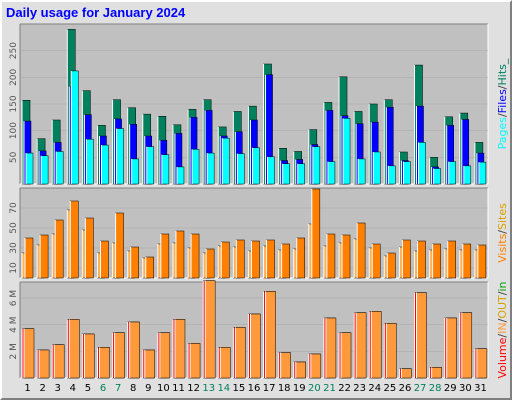  What do you see at coordinates (14, 248) in the screenshot?
I see `y-tick-label: 30` at bounding box center [14, 248].